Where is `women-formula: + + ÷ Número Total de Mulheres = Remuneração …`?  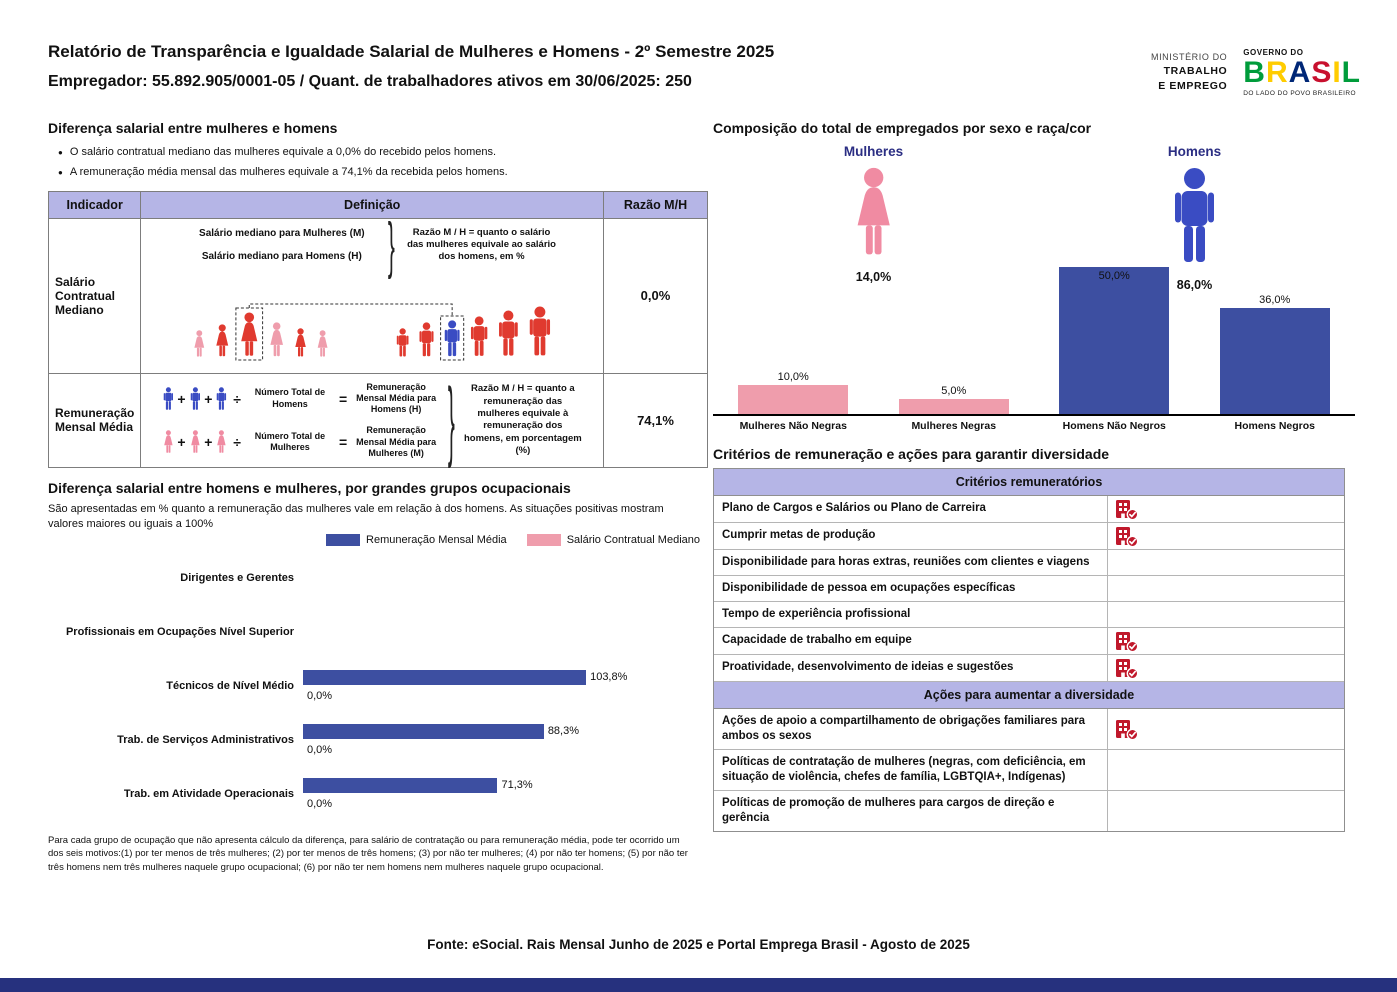 women-formula: + + ÷ Número Total de Mulheres = Remuneração … is located at coordinates (301, 442).